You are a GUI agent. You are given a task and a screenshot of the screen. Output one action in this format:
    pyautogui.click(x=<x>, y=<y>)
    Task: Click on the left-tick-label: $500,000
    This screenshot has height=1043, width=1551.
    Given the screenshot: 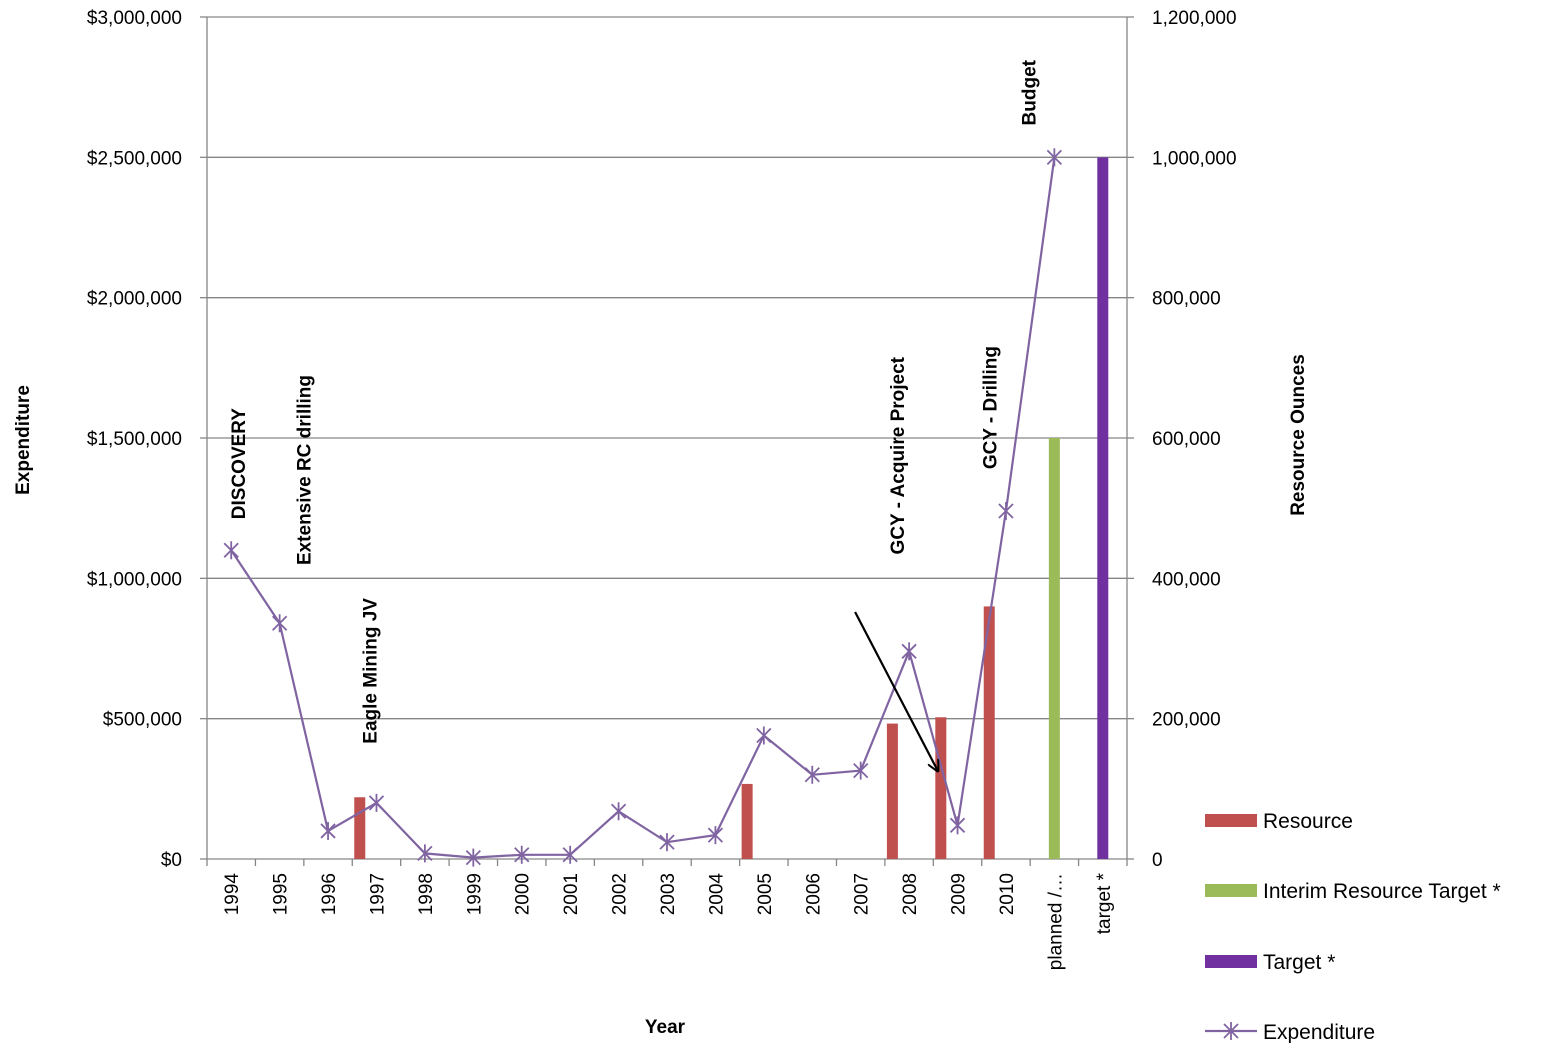 What is the action you would take?
    pyautogui.click(x=142, y=720)
    